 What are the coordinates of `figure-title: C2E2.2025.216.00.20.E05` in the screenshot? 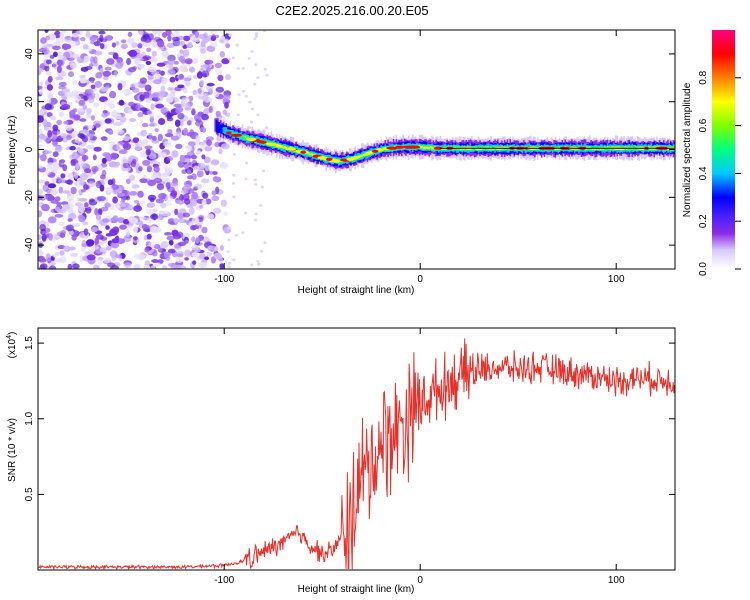 It's located at (351, 10).